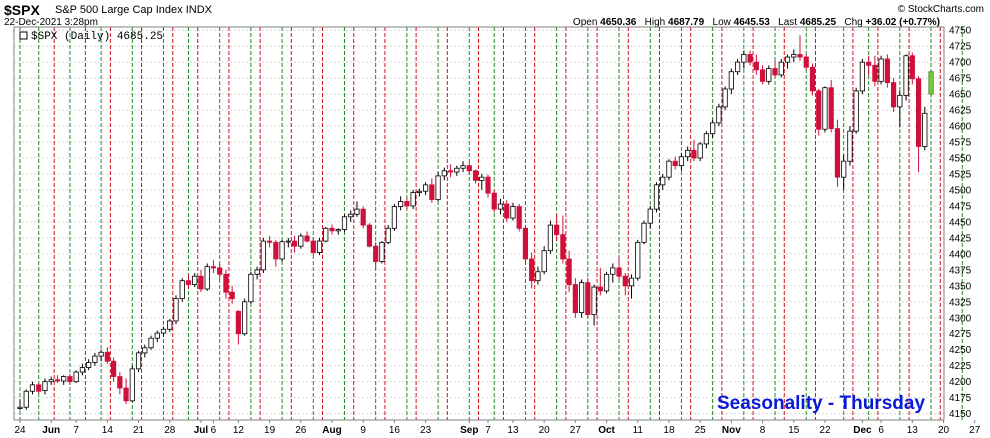 The width and height of the screenshot is (990, 438). I want to click on x-tick-label: 13, so click(513, 430).